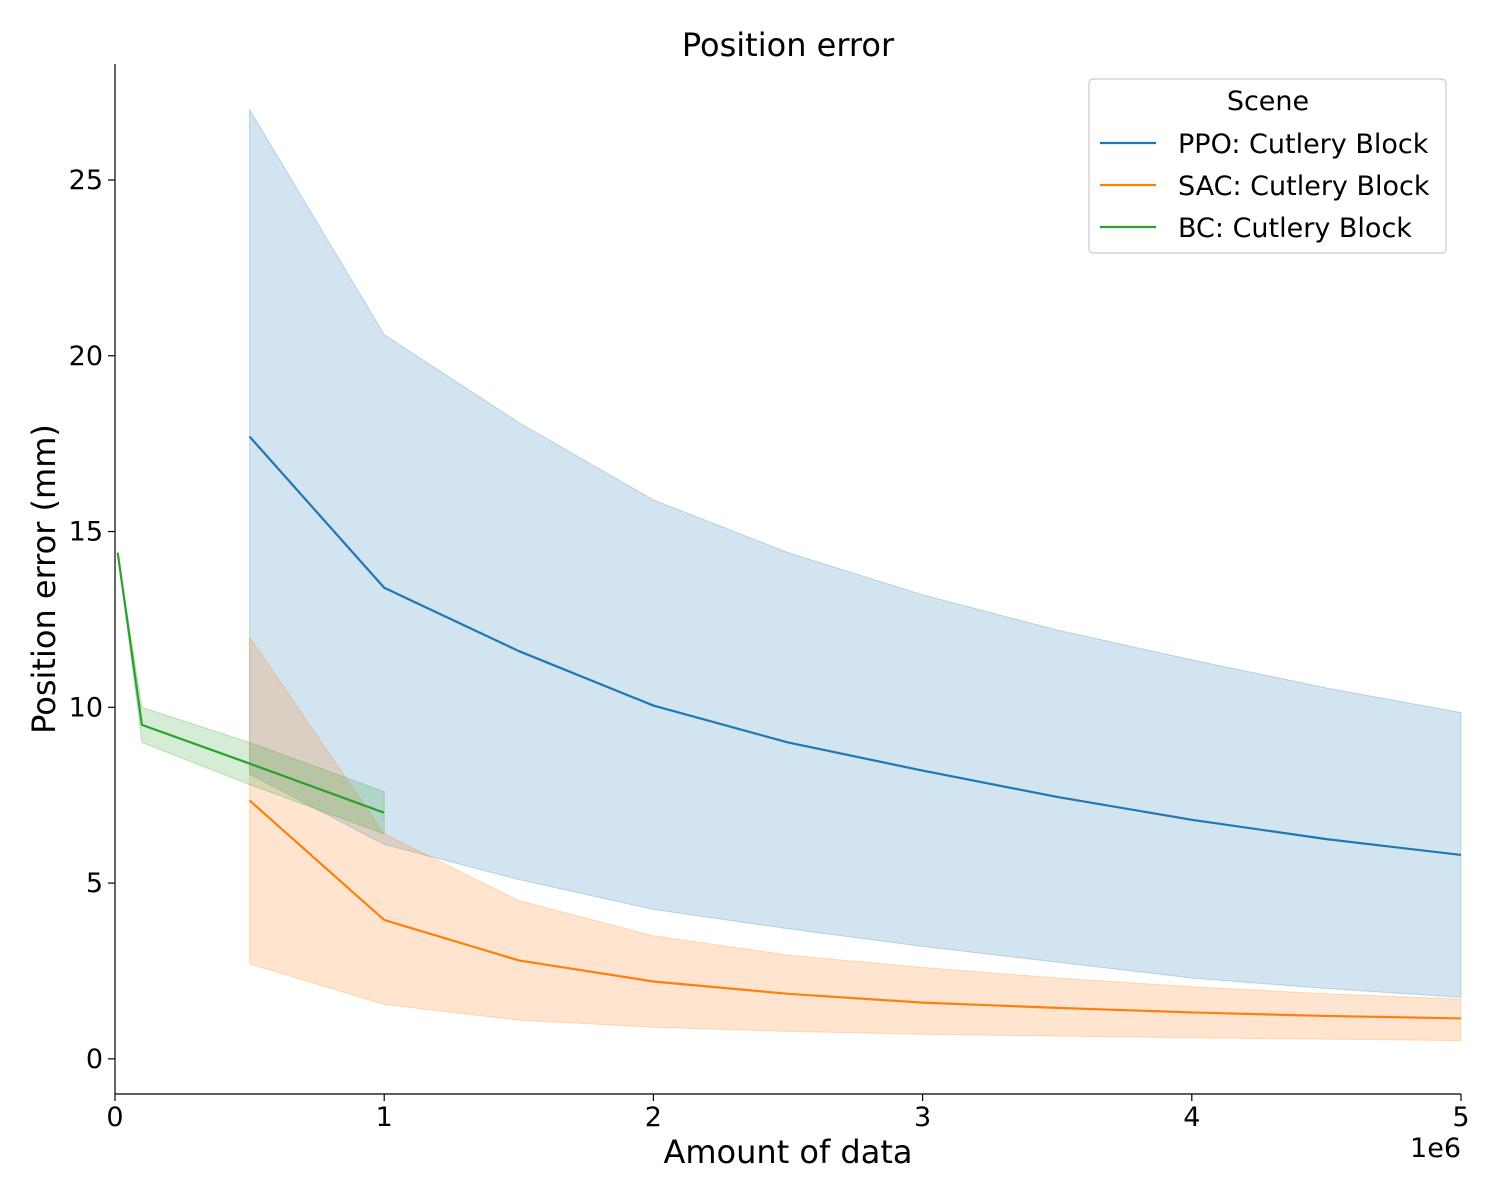 The width and height of the screenshot is (1500, 1200). What do you see at coordinates (1191, 1117) in the screenshot?
I see `x-tick-label: 4` at bounding box center [1191, 1117].